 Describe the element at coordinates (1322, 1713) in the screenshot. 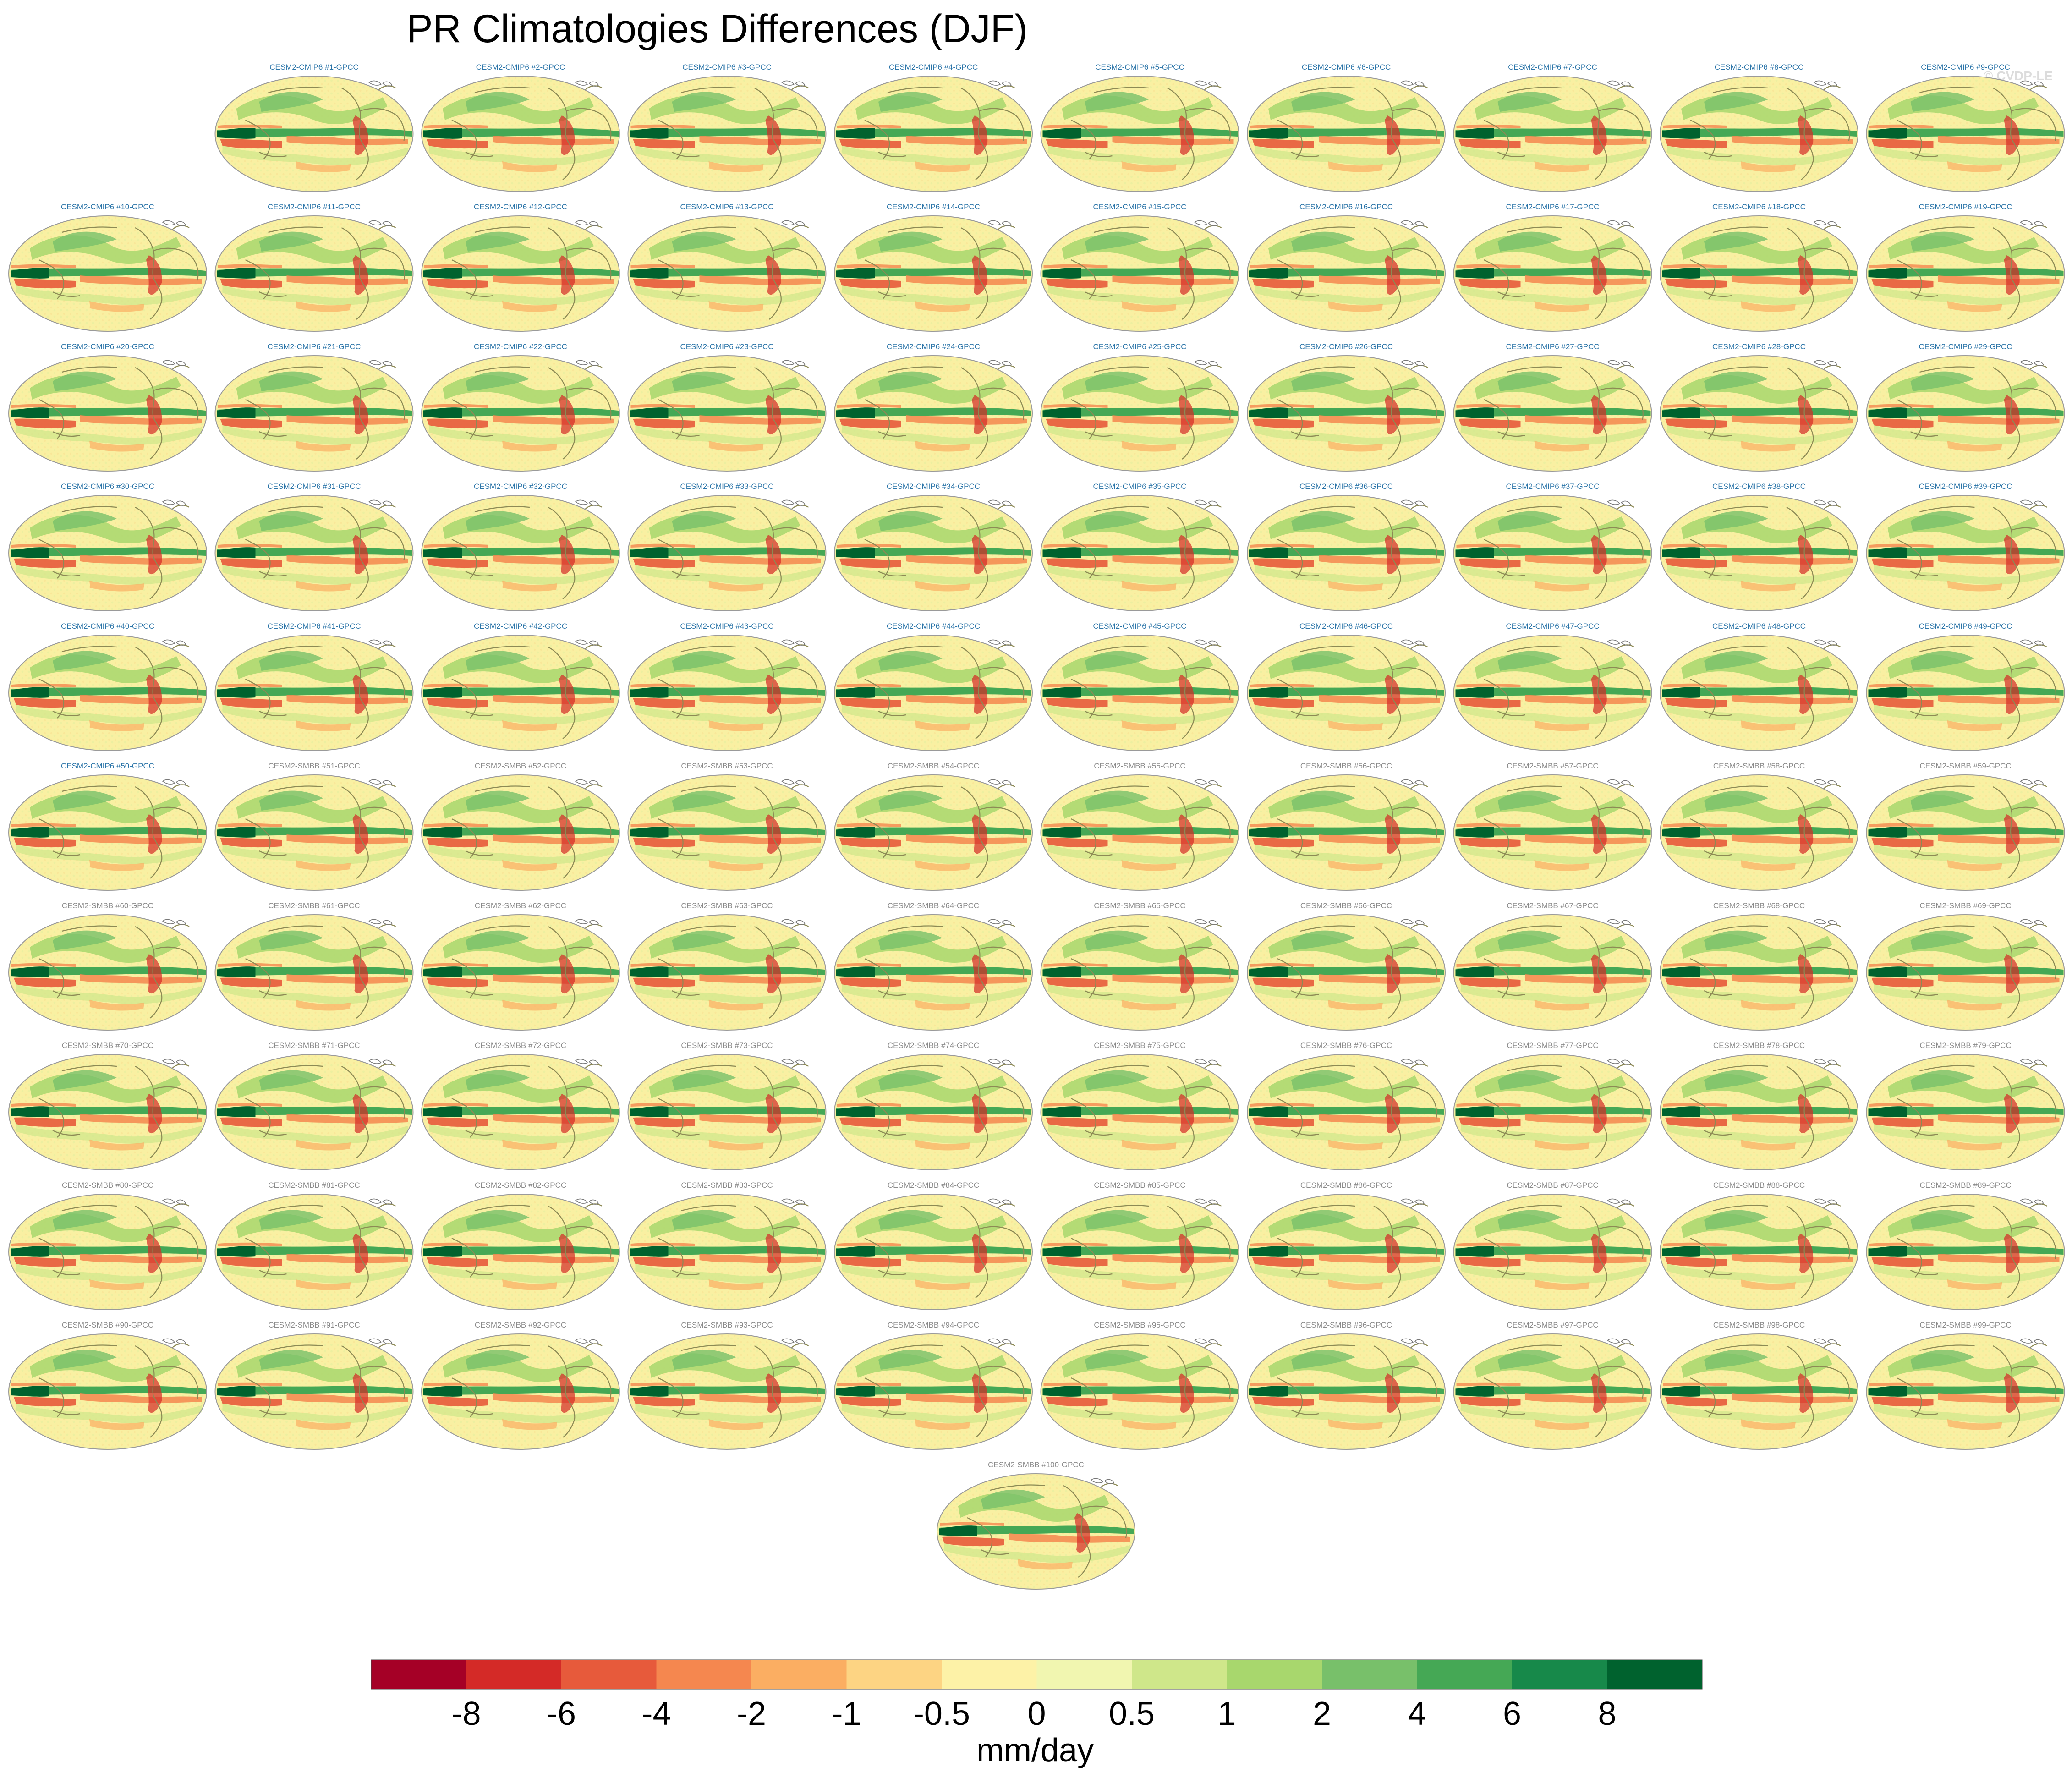

I see `colorbar-tick-label: 2` at that location.